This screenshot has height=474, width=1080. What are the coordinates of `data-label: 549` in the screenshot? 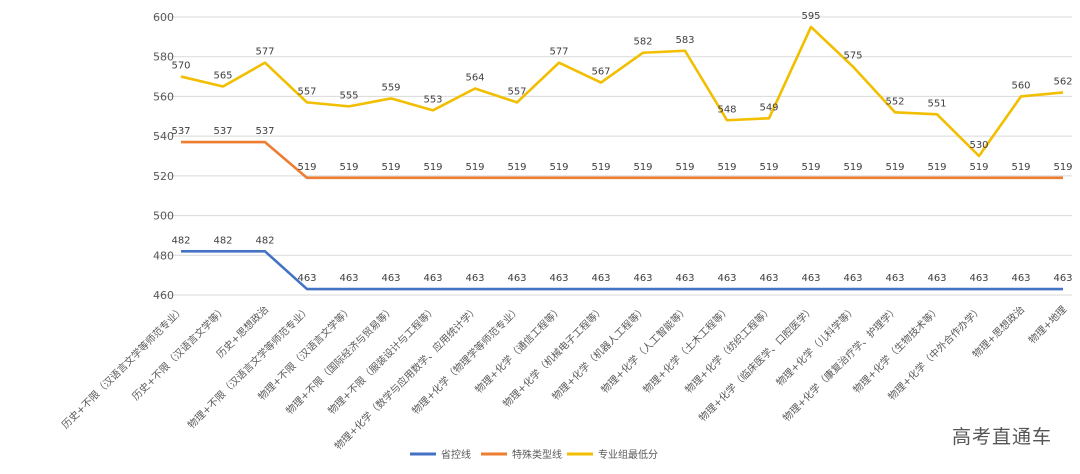 It's located at (768, 107).